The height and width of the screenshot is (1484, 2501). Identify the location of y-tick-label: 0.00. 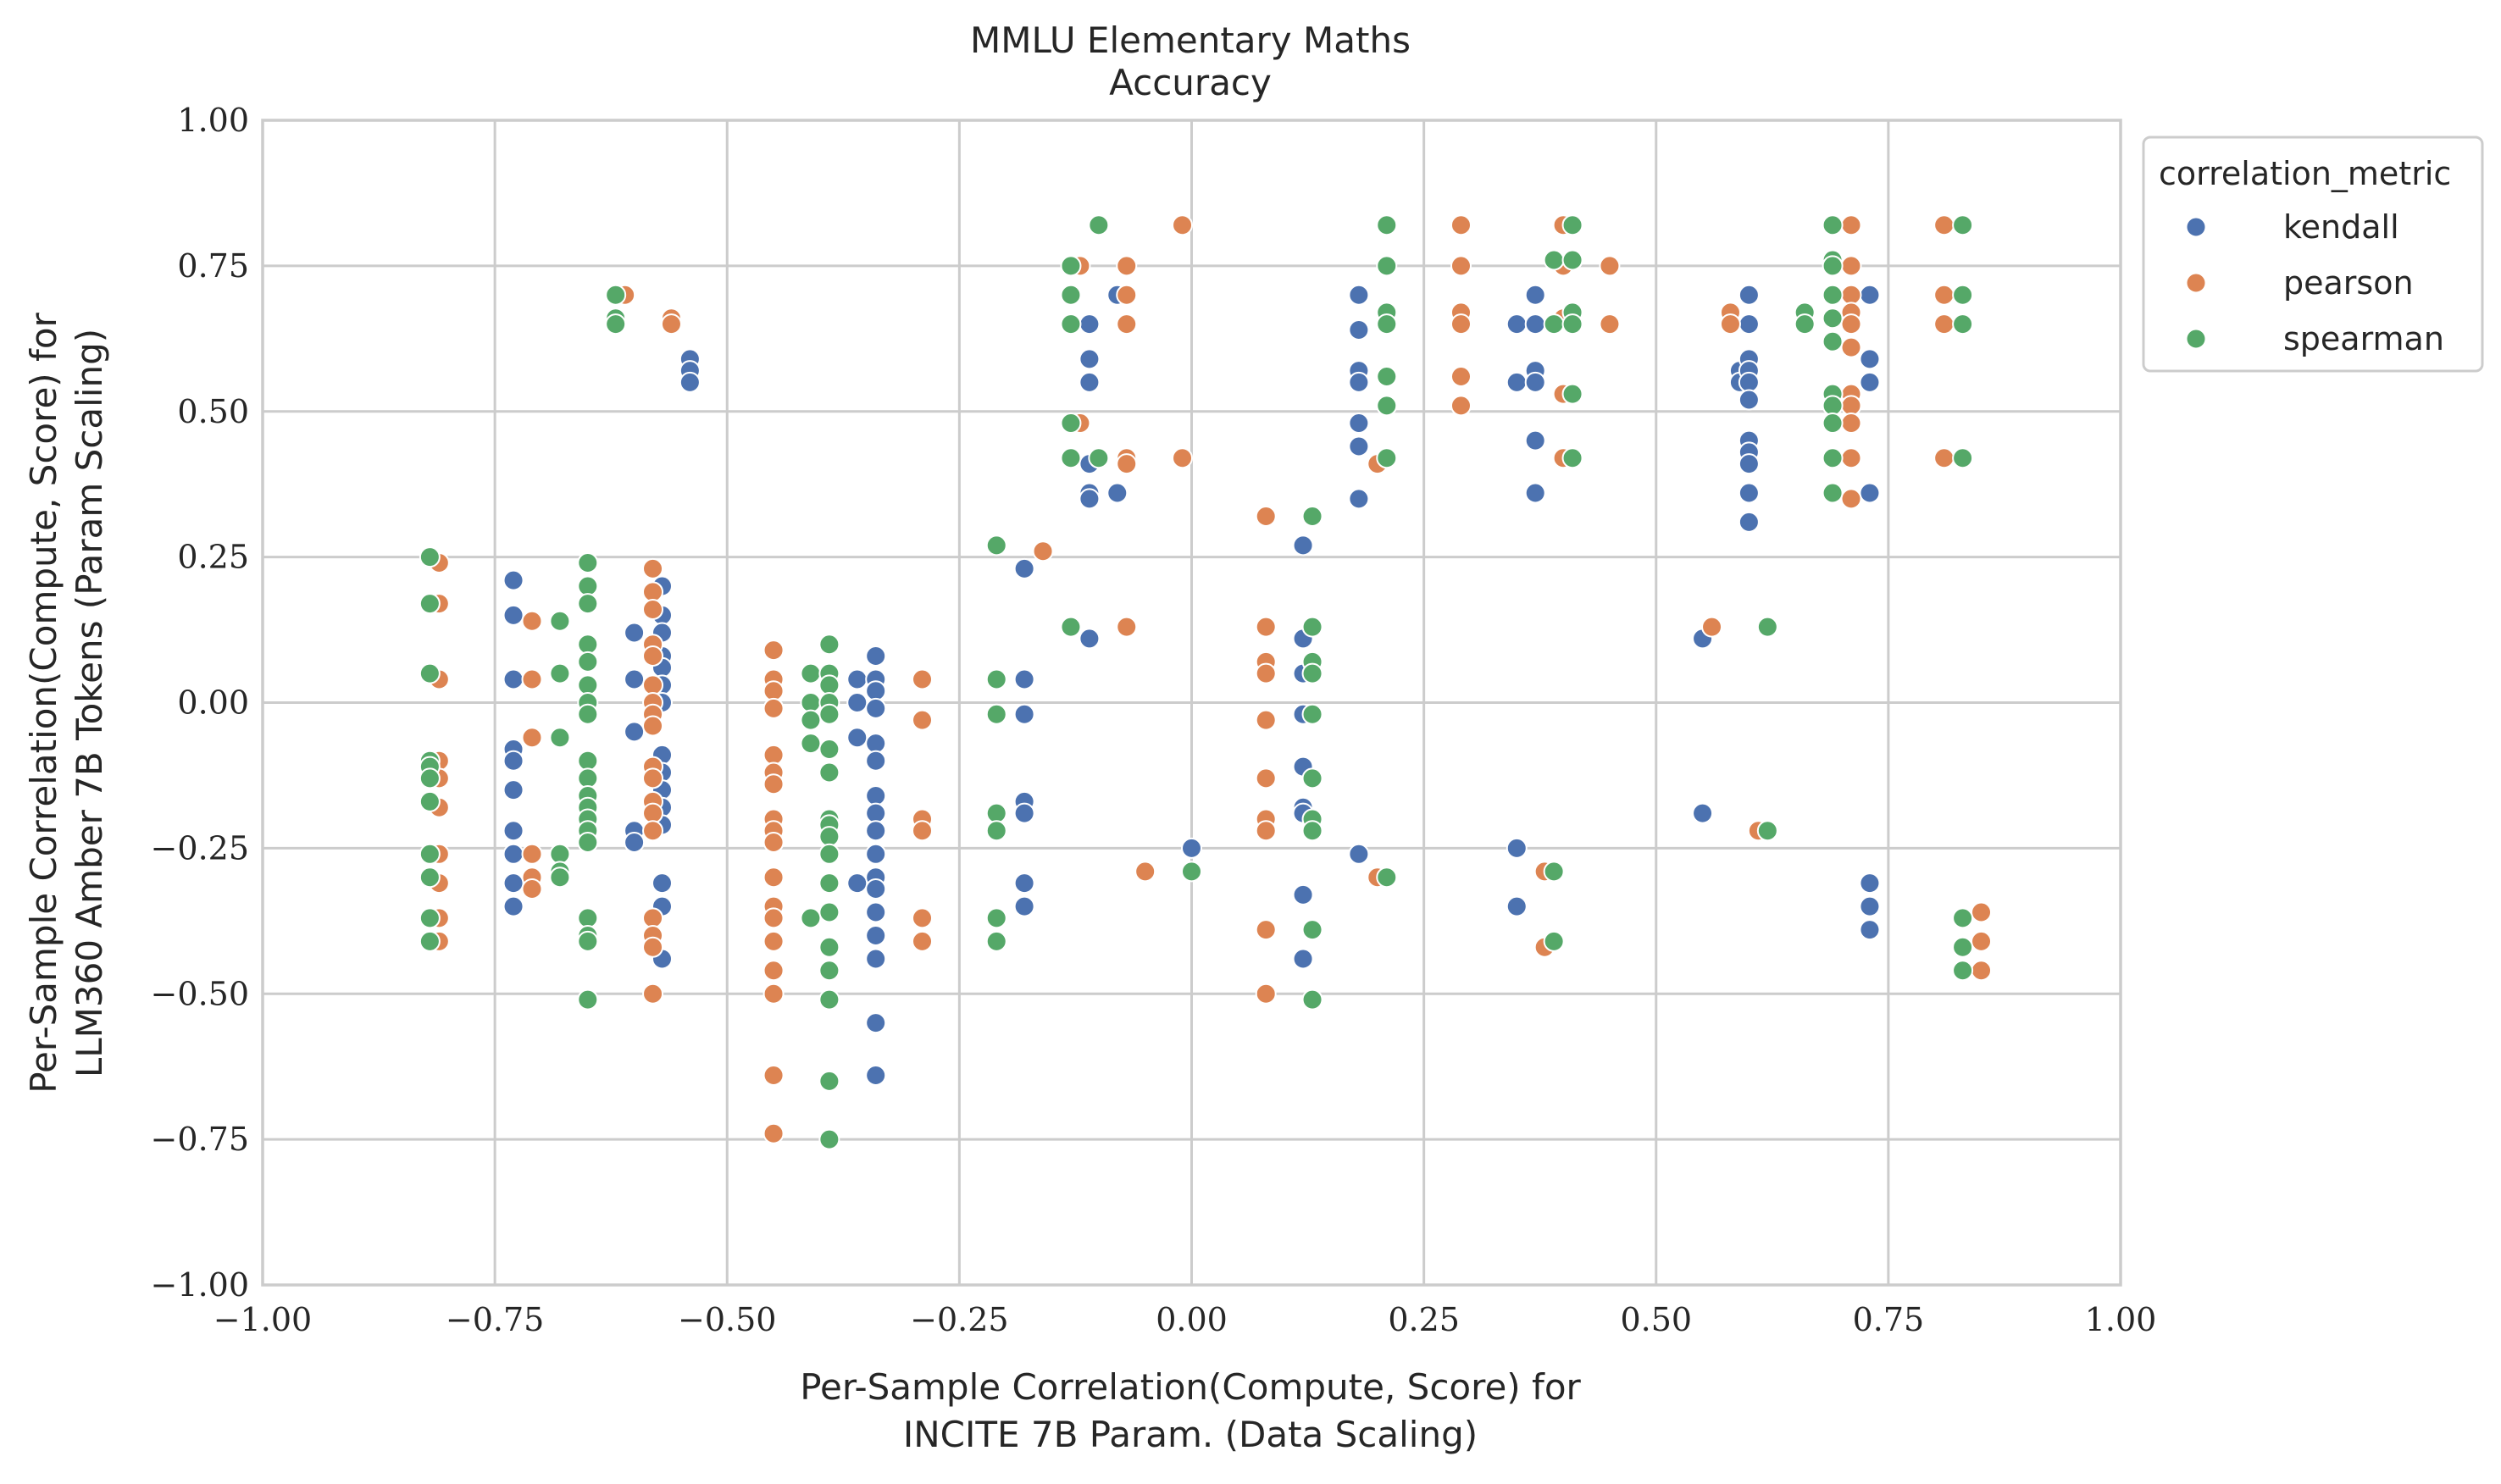
(213, 703).